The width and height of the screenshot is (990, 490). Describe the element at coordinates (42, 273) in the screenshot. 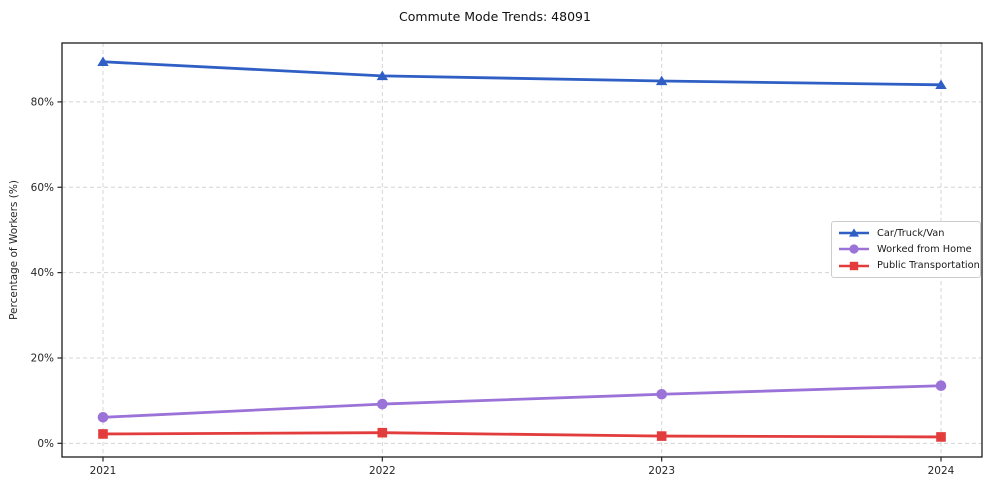

I see `y-tick-label: 40%` at that location.